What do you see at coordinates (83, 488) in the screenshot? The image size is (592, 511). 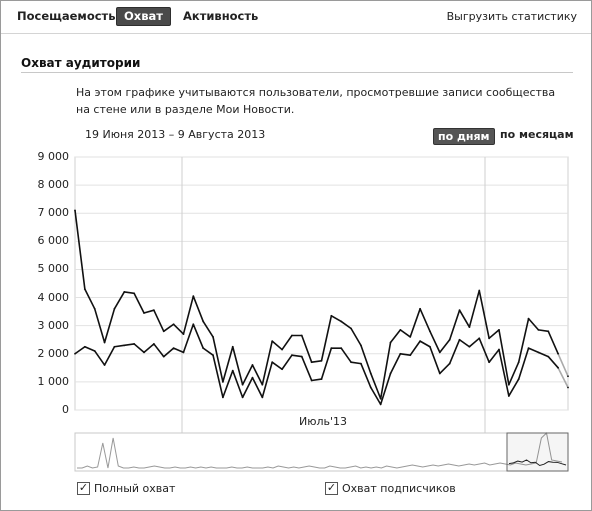 I see `full-reach-checkbox: ✓` at bounding box center [83, 488].